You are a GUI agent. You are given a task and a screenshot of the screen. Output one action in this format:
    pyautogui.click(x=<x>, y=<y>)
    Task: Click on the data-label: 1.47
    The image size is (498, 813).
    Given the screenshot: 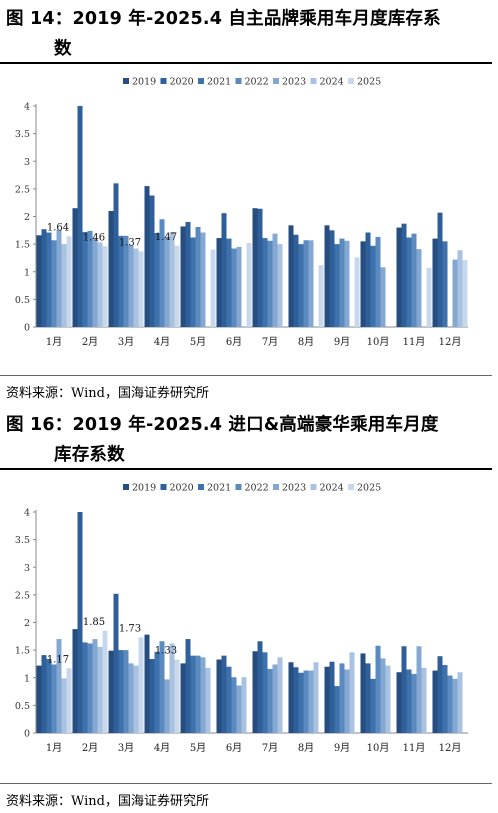 What is the action you would take?
    pyautogui.click(x=166, y=237)
    